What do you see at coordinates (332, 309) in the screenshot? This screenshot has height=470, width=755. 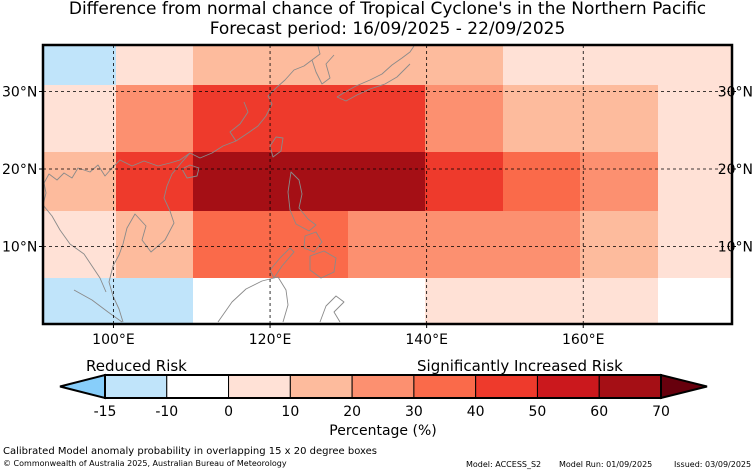 I see `sulawesi-coastline` at bounding box center [332, 309].